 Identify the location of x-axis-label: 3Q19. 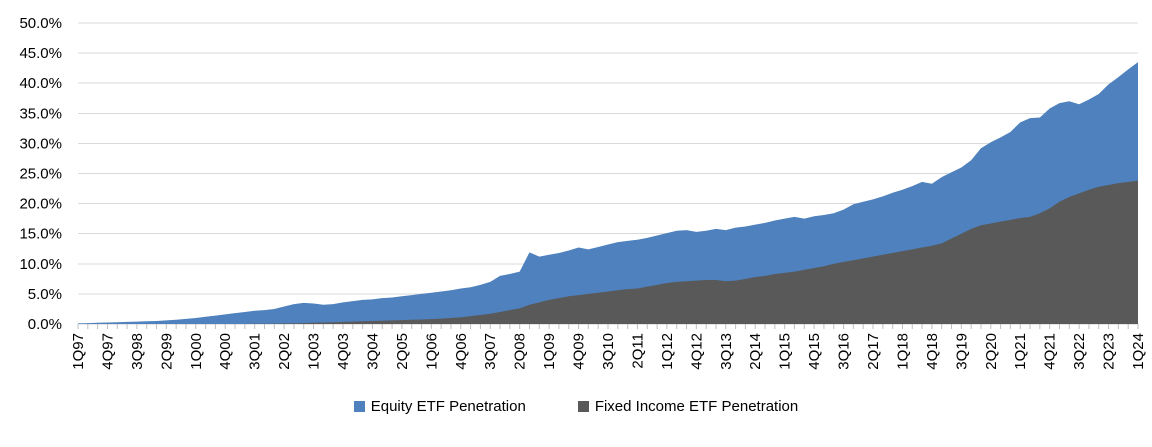
(961, 351).